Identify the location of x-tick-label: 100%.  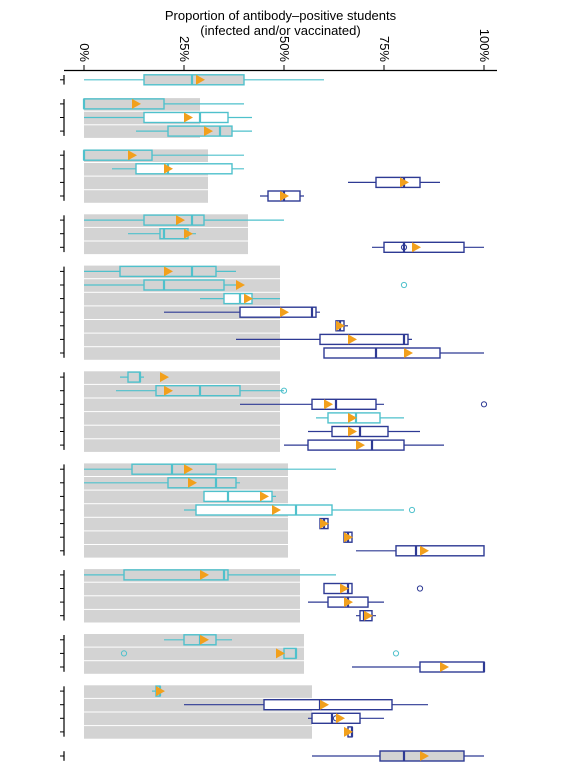
(484, 46).